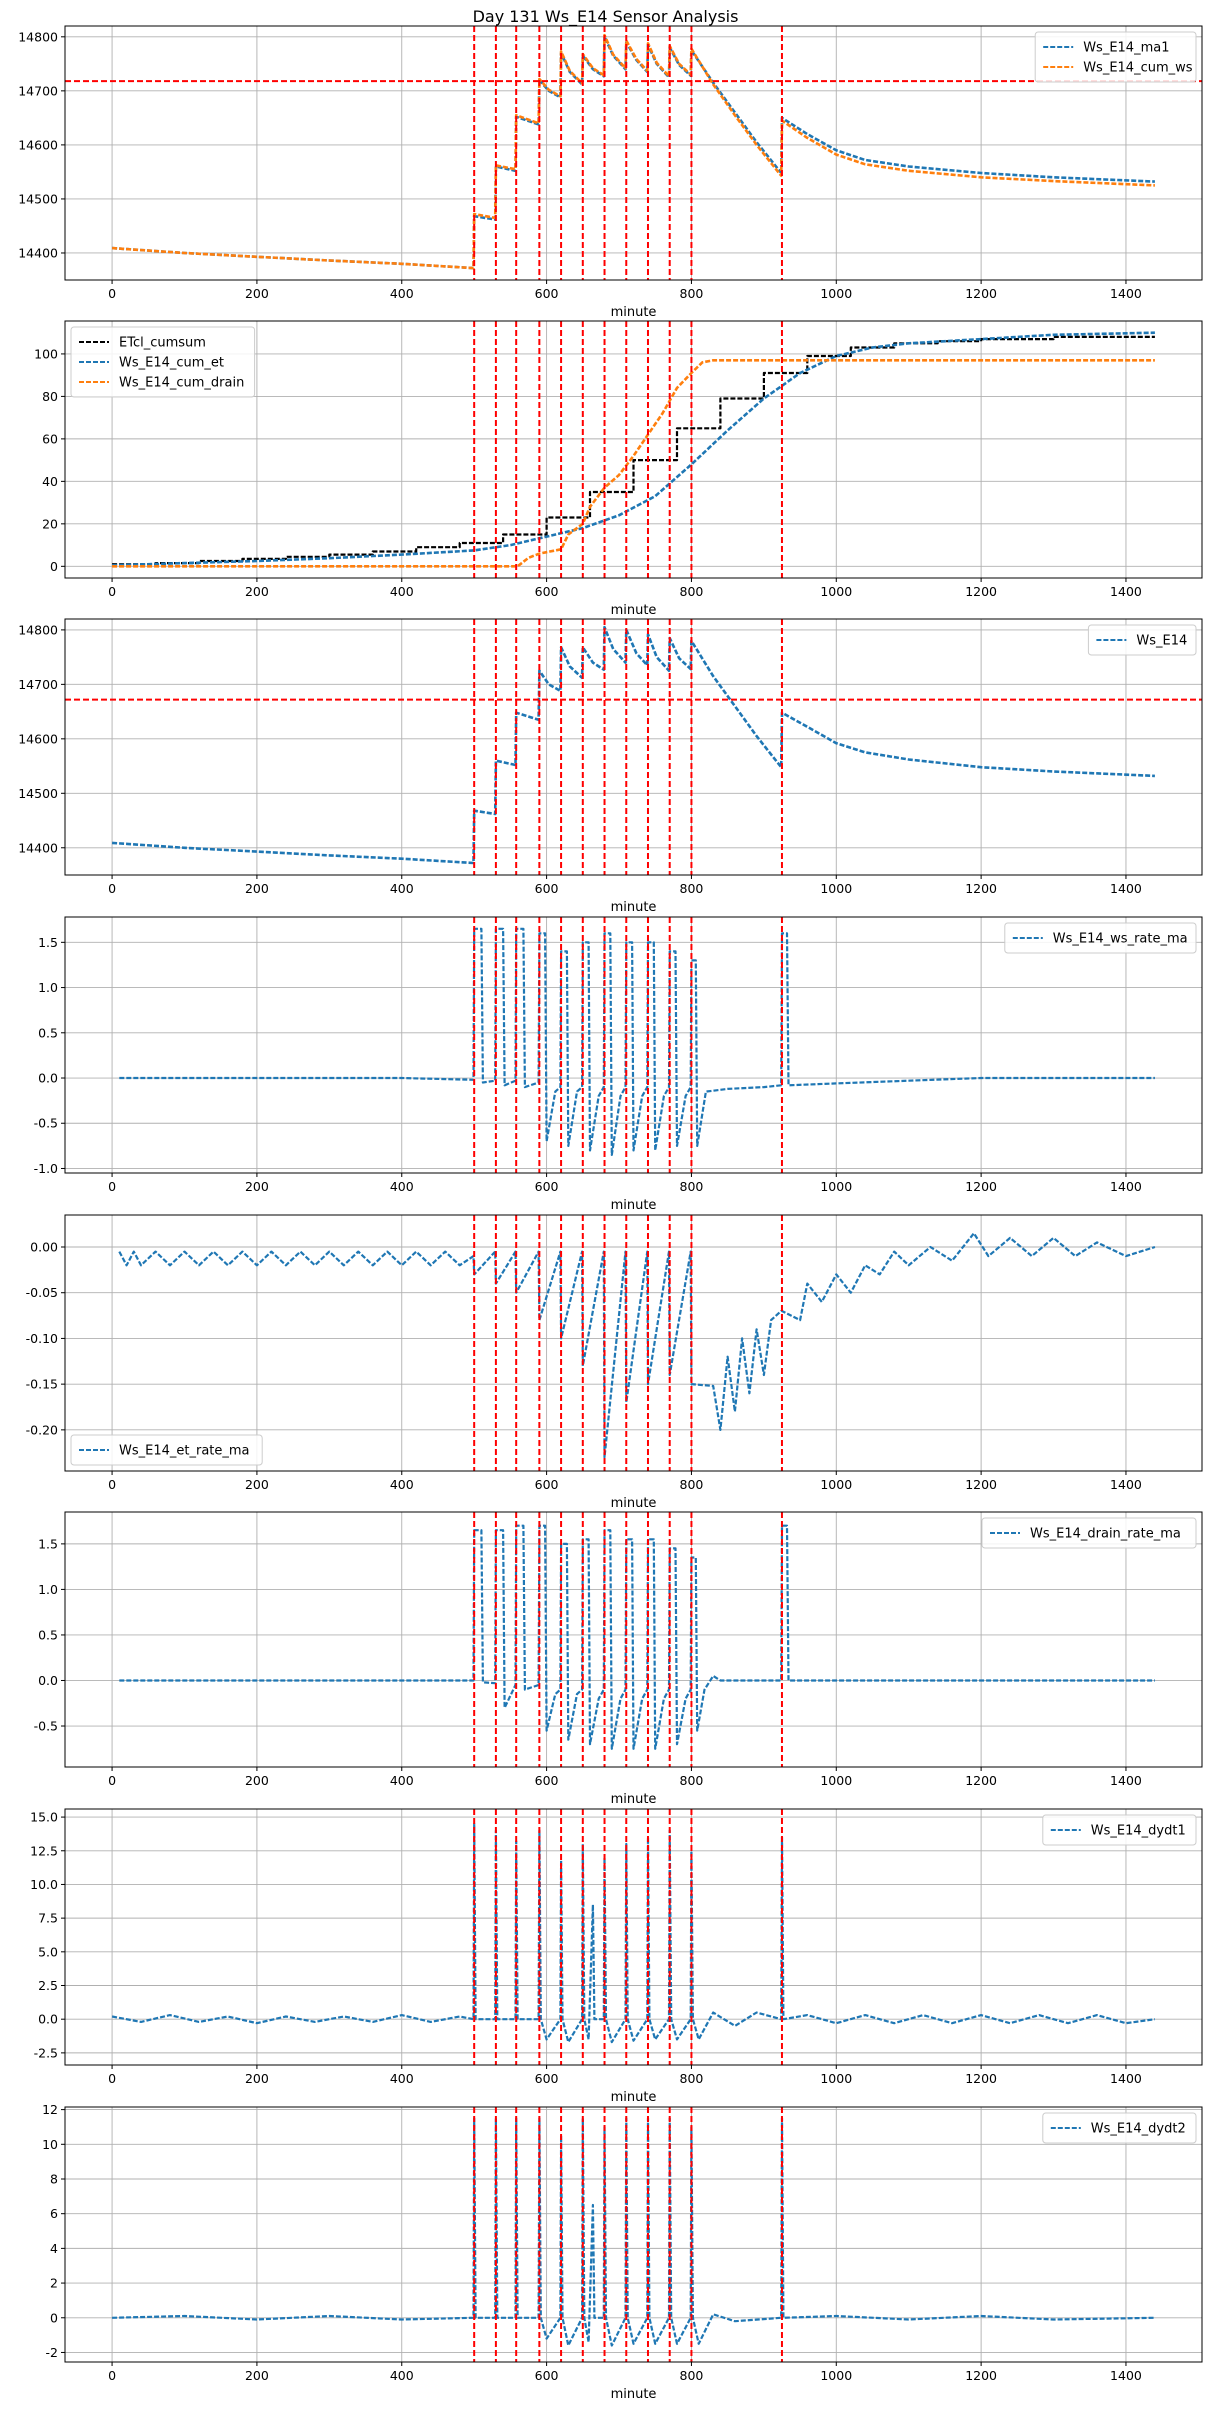 This screenshot has width=1211, height=2411. Describe the element at coordinates (54, 2248) in the screenshot. I see `y-tick-label: 4` at that location.